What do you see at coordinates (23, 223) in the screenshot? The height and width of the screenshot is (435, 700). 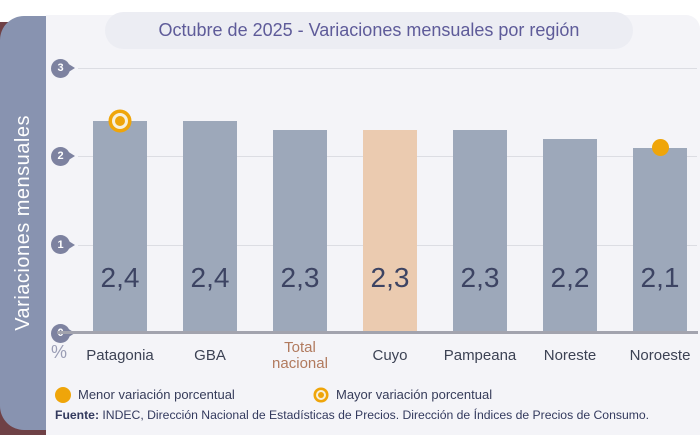 I see `y-axis-title-band: Variaciones mensuales` at bounding box center [23, 223].